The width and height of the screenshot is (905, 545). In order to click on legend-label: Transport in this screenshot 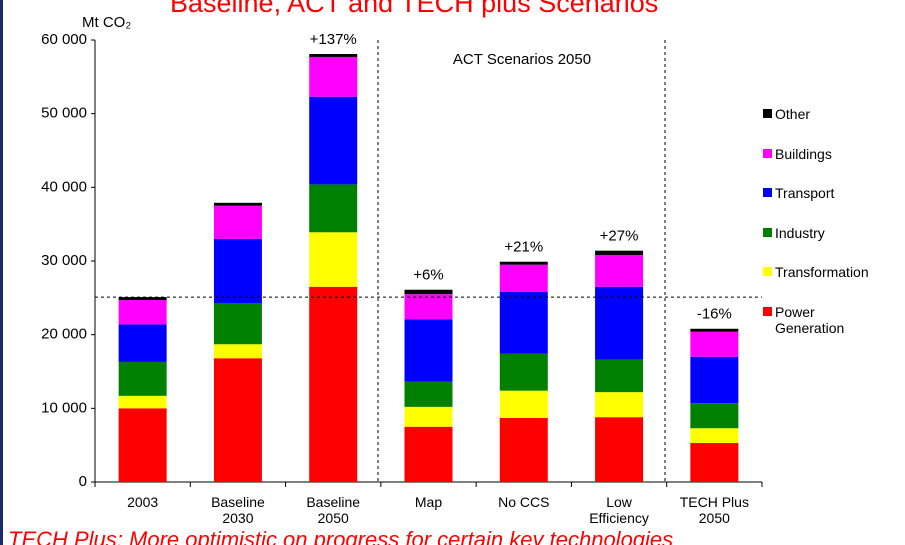, I will do `click(805, 193)`.